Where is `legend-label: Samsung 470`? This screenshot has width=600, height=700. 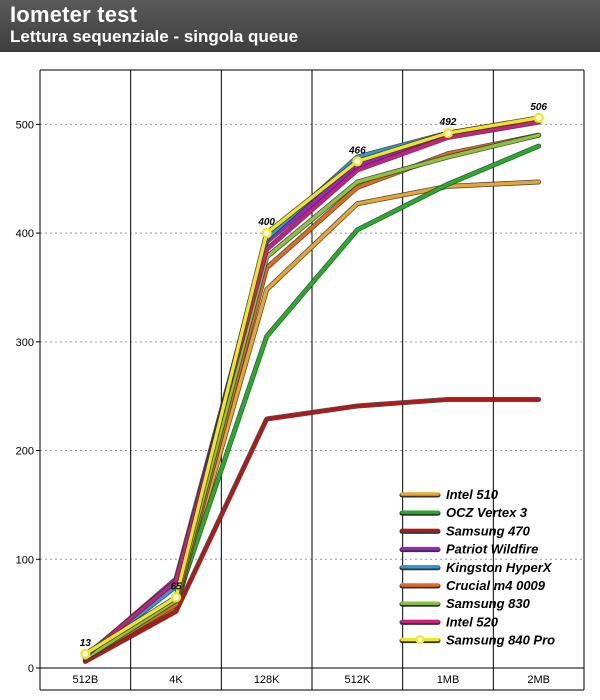
legend-label: Samsung 470 is located at coordinates (488, 530).